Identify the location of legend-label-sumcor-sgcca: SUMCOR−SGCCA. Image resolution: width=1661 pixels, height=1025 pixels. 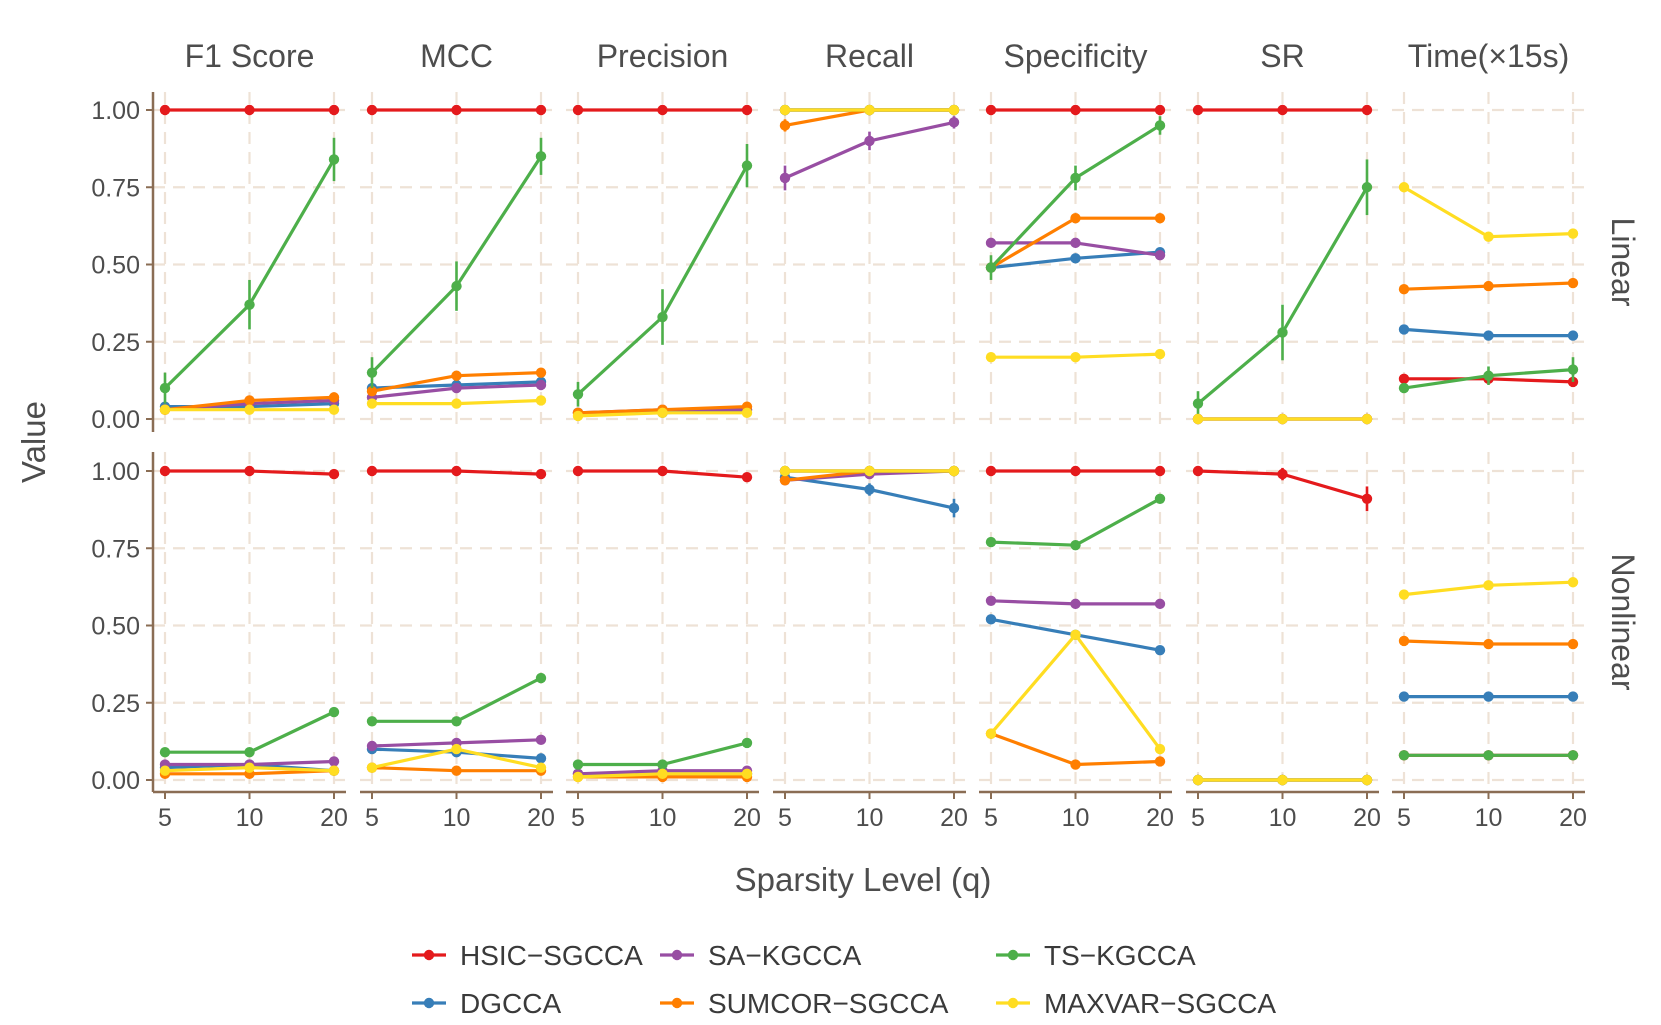
(828, 1003).